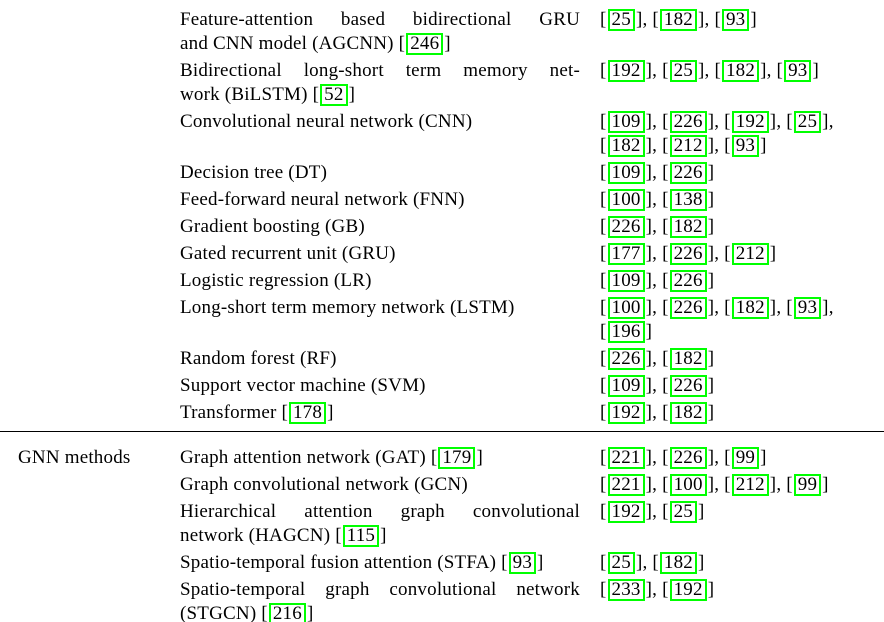 The height and width of the screenshot is (622, 884). I want to click on table-row: Logistic regression (LR) [109], [226], so click(442, 281).